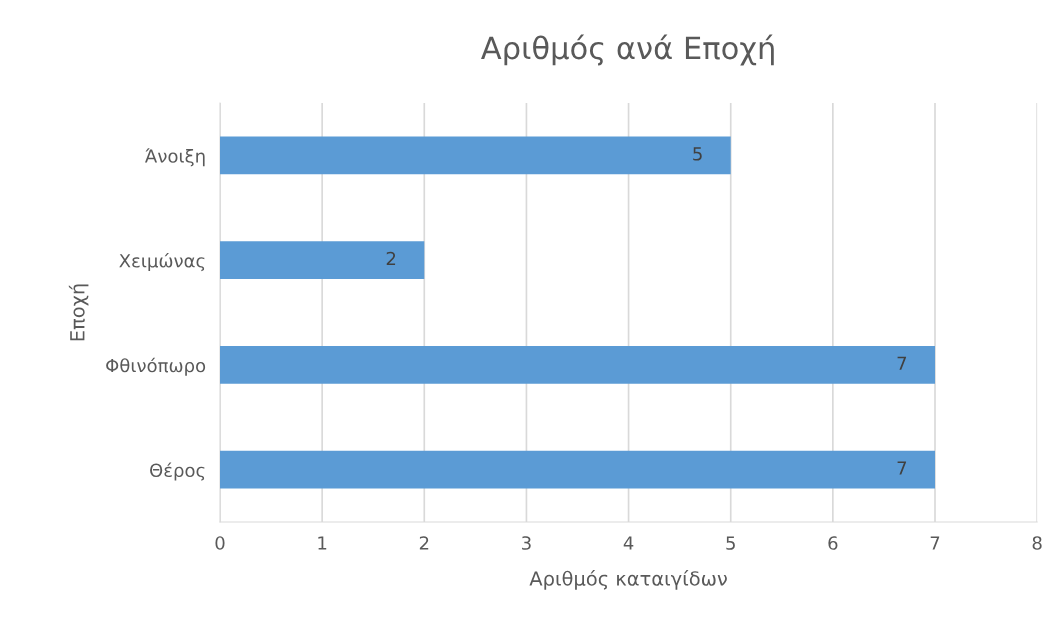  I want to click on data-label: 2, so click(391, 258).